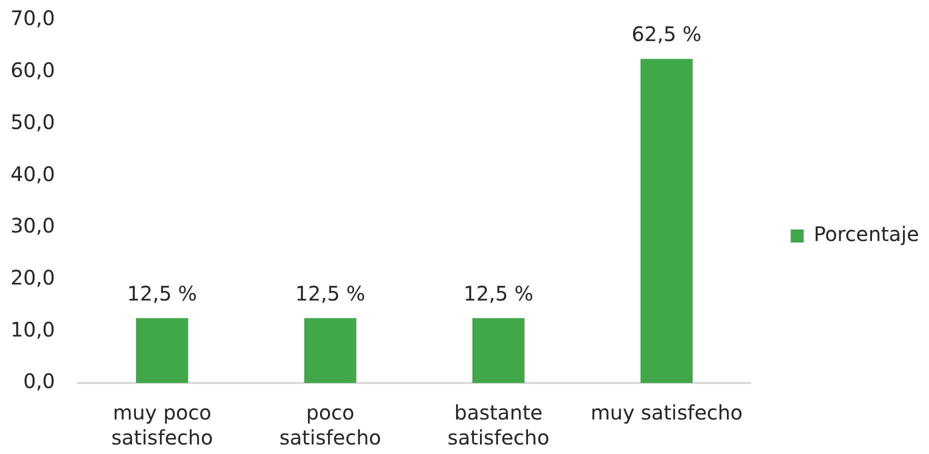 The height and width of the screenshot is (454, 929). Describe the element at coordinates (666, 412) in the screenshot. I see `x-tick-label: muy satisfecho` at that location.